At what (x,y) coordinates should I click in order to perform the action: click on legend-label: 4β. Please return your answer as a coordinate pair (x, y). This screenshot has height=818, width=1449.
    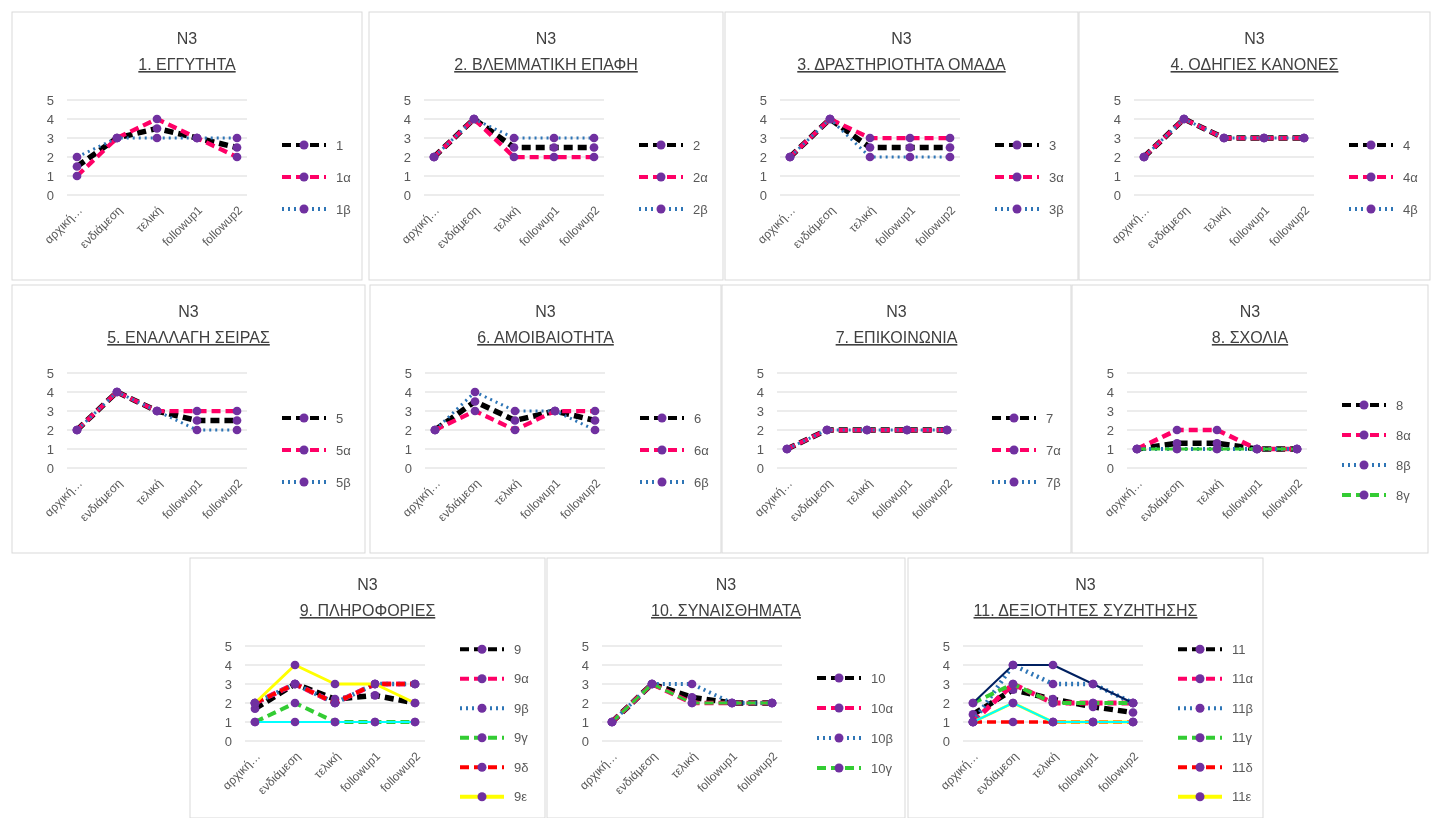
    Looking at the image, I should click on (1410, 209).